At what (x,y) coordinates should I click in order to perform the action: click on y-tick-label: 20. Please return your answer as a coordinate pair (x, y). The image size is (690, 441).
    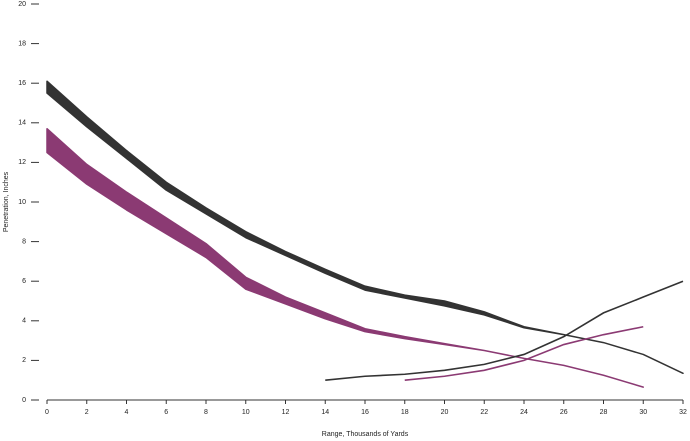
    Looking at the image, I should click on (22, 4).